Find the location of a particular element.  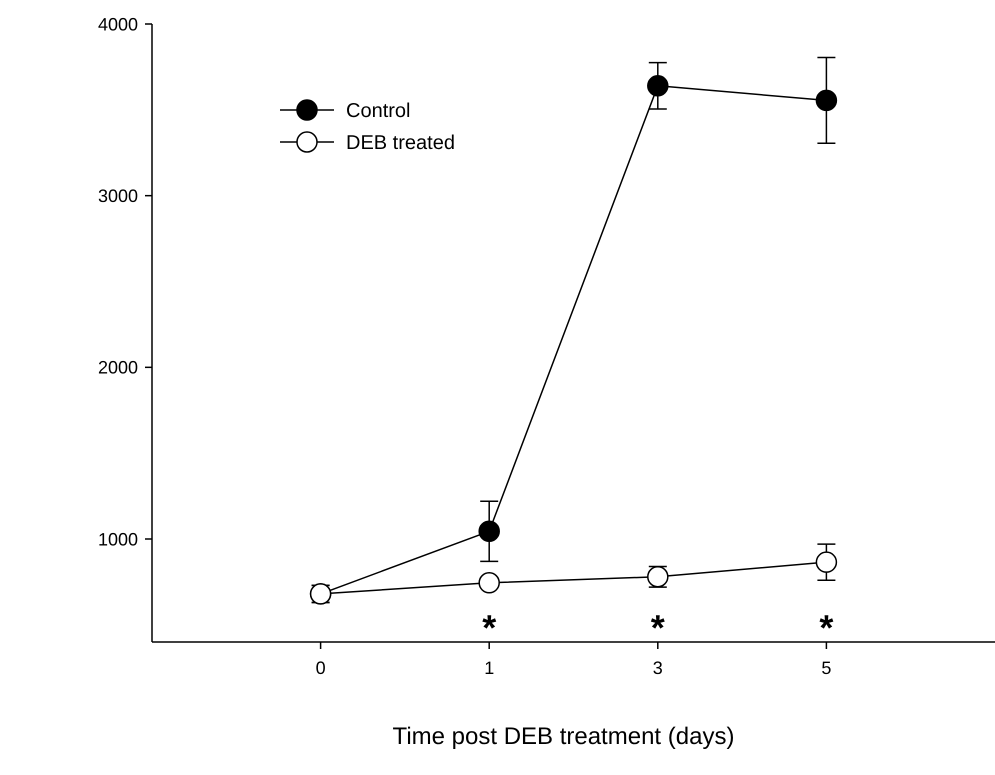

legend-label: Control is located at coordinates (378, 111).